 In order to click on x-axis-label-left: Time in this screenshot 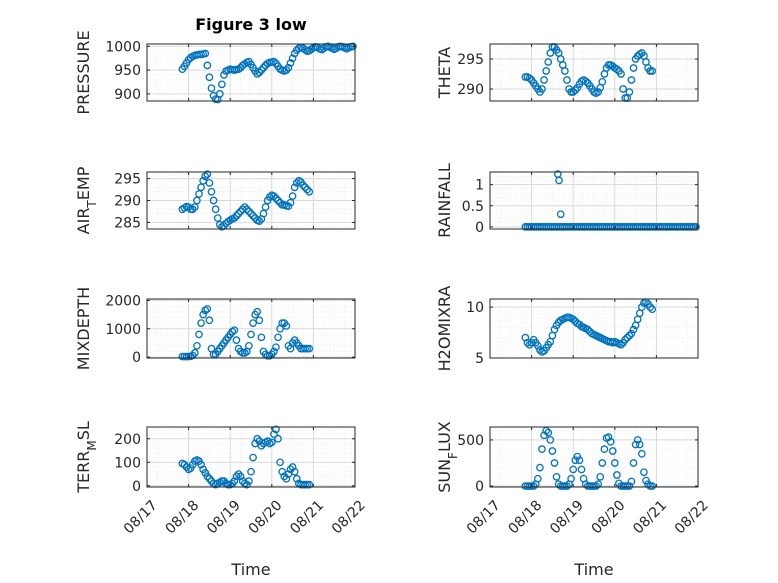, I will do `click(250, 569)`.